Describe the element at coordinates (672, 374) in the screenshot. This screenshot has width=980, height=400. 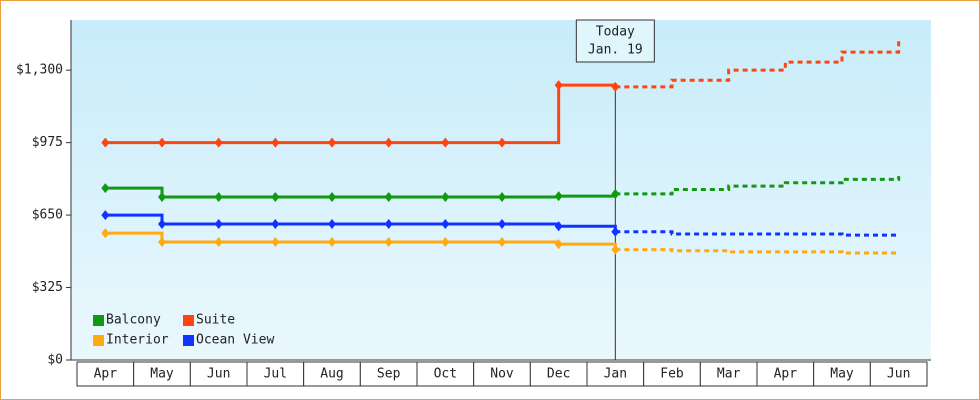
I see `x-tick-label: Feb` at that location.